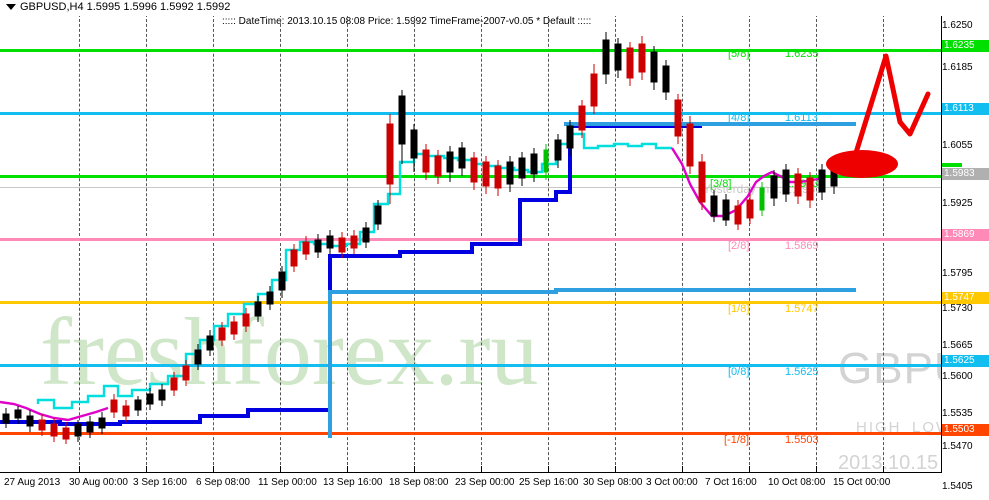  Describe the element at coordinates (287, 482) in the screenshot. I see `date-tick-label: 11 Sep 00:00` at that location.